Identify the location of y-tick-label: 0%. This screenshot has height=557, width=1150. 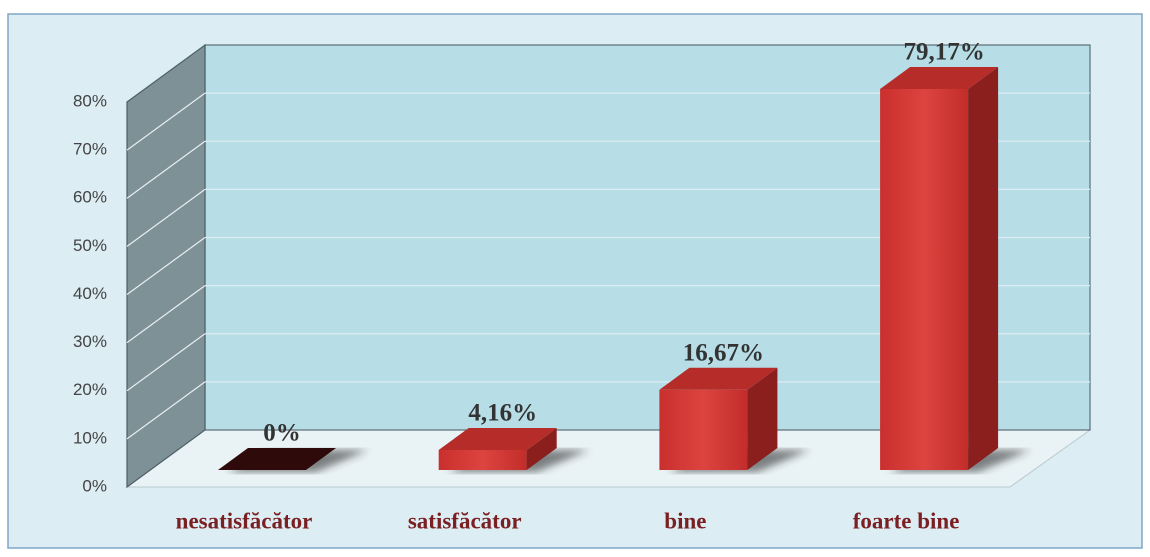
(94, 485).